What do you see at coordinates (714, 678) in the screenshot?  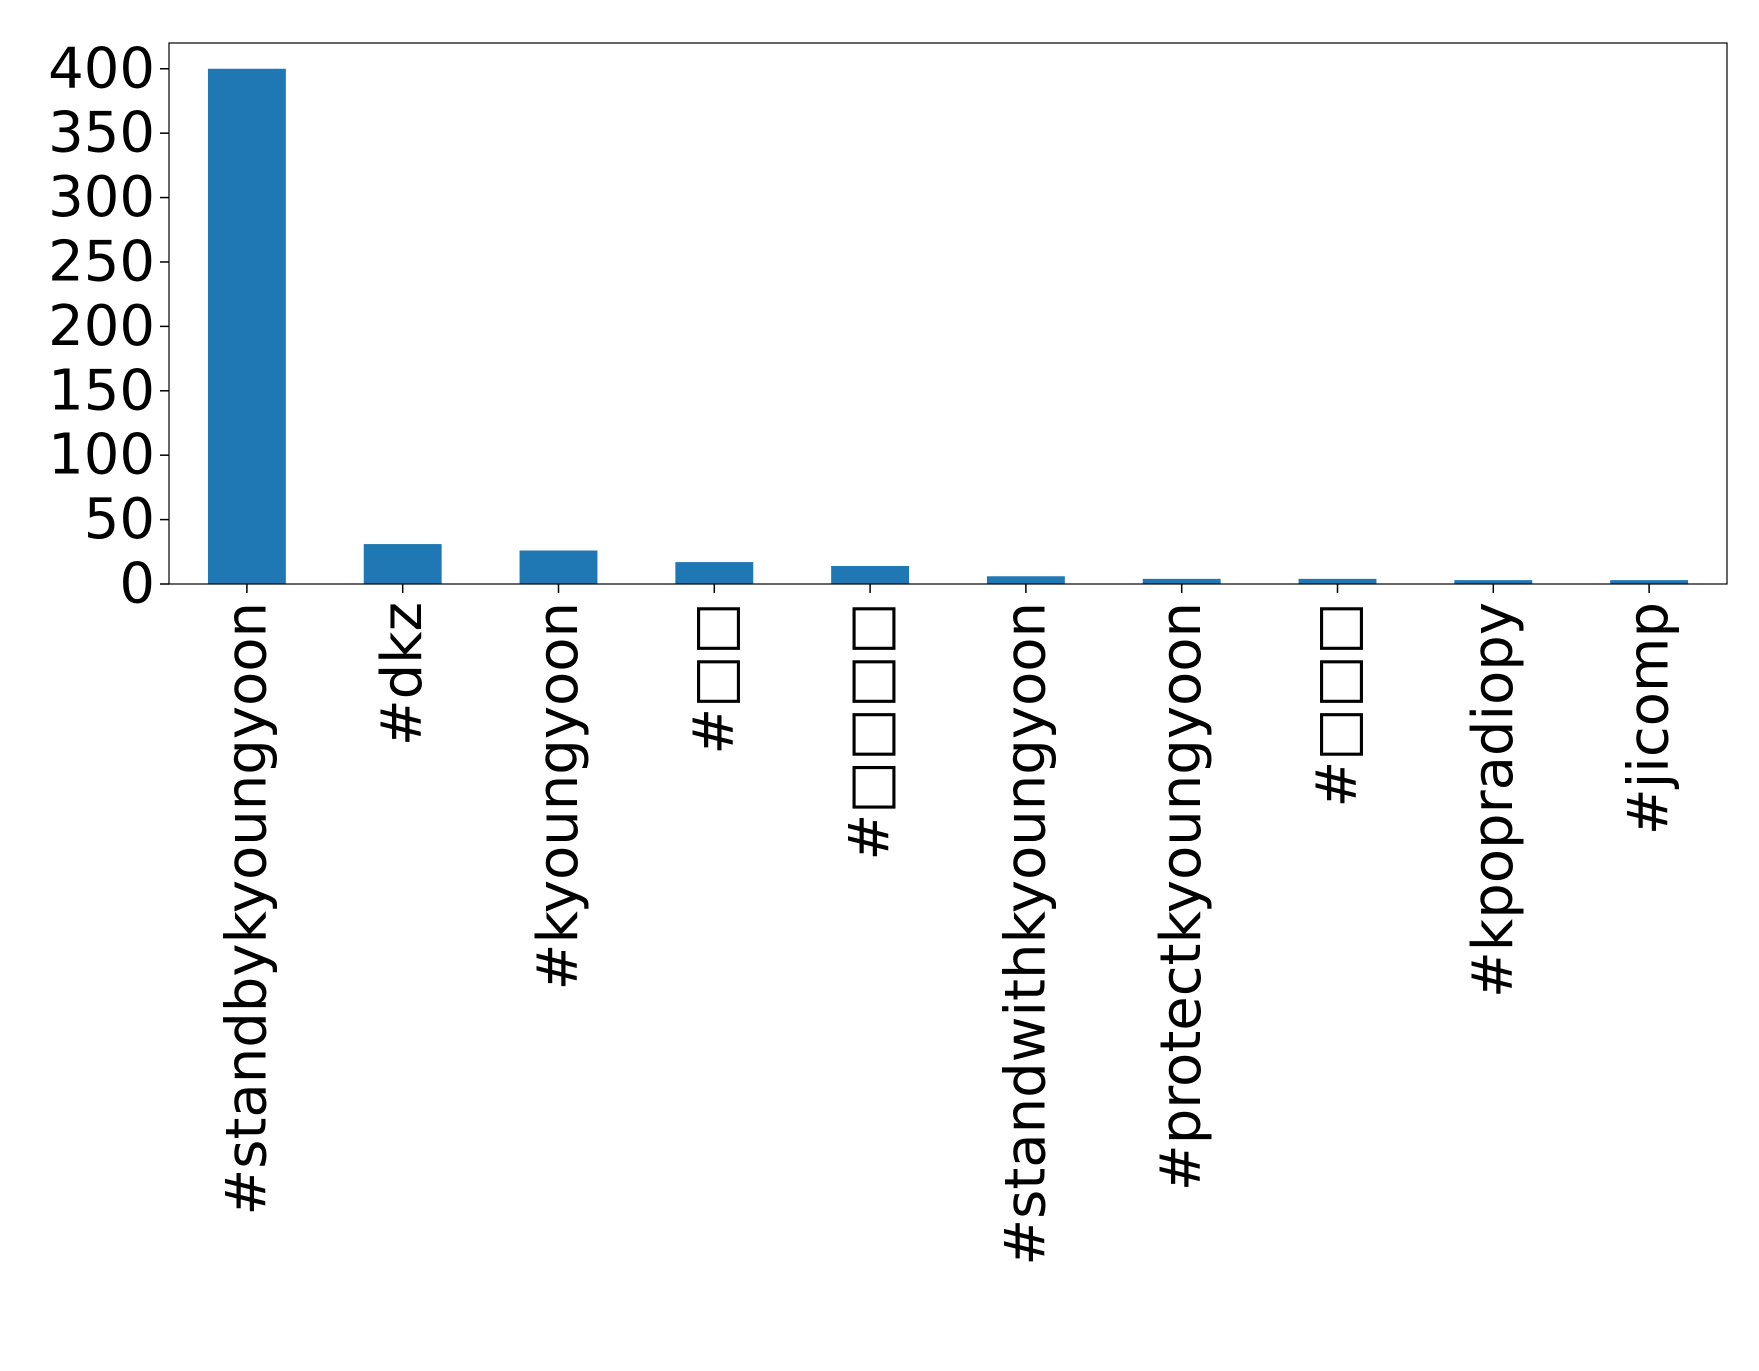 I see `x-tick-label: #□□` at bounding box center [714, 678].